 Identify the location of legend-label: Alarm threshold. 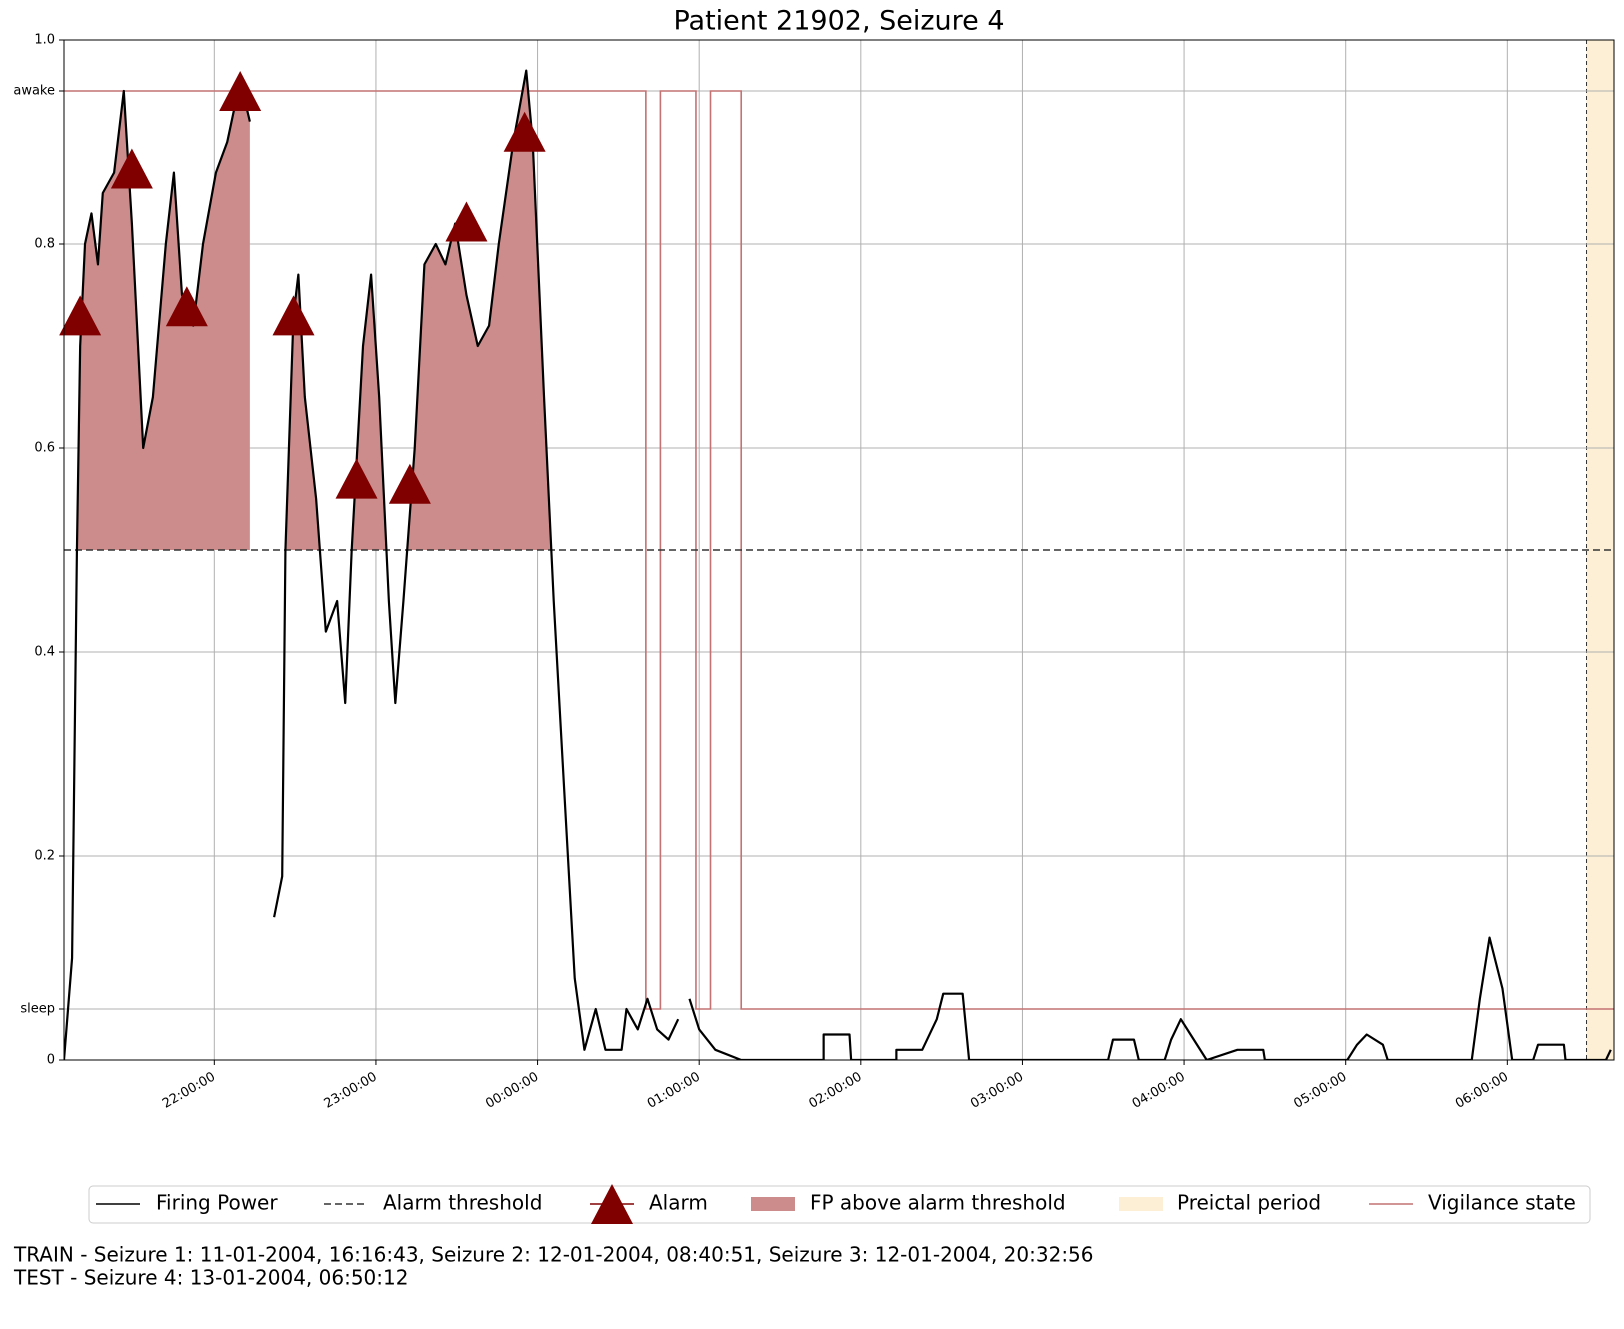
(462, 1203).